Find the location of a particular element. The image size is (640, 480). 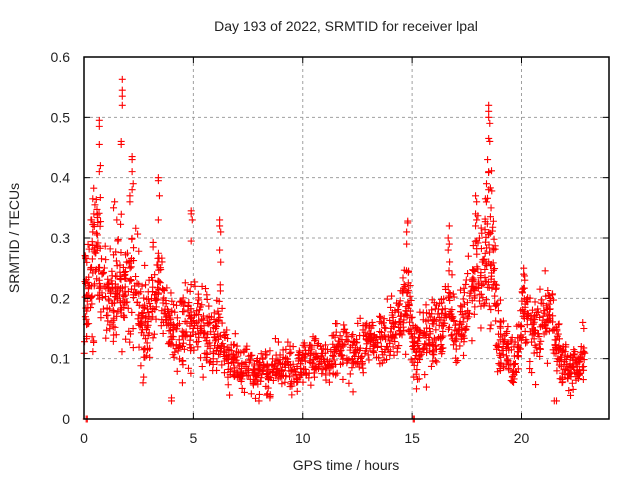

y-tick-label: 0.1 is located at coordinates (61, 359).